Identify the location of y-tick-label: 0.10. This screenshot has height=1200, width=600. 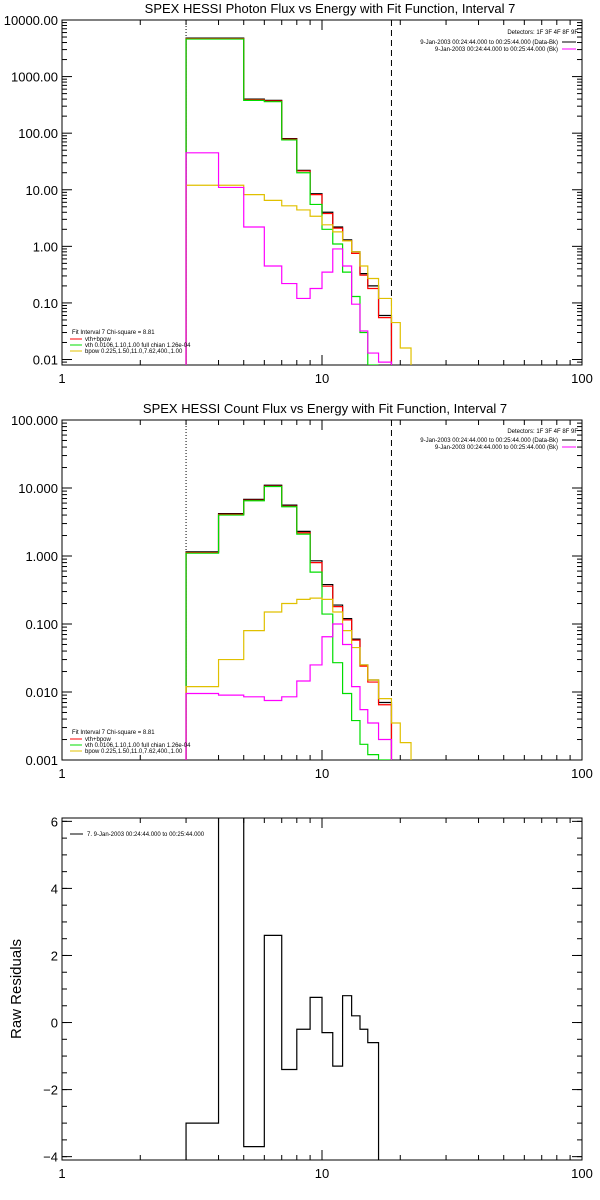
(45, 303).